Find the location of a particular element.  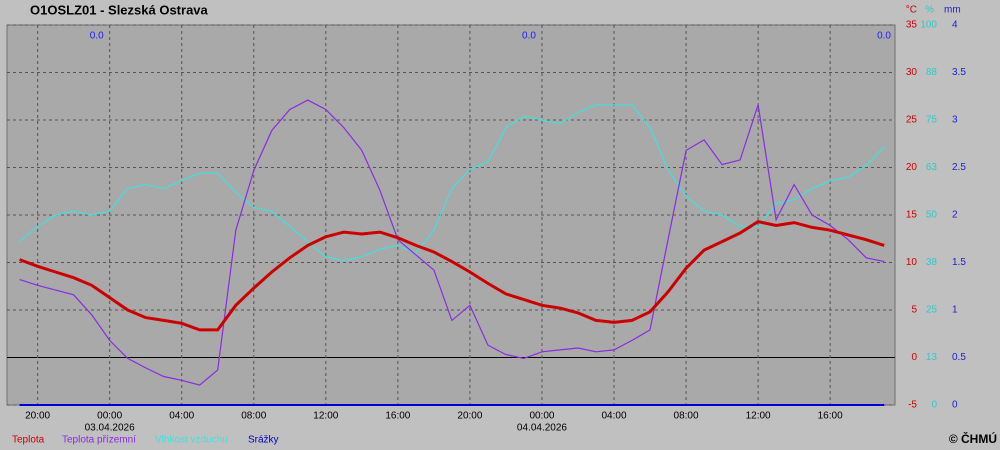

y-unit: °C is located at coordinates (911, 10).